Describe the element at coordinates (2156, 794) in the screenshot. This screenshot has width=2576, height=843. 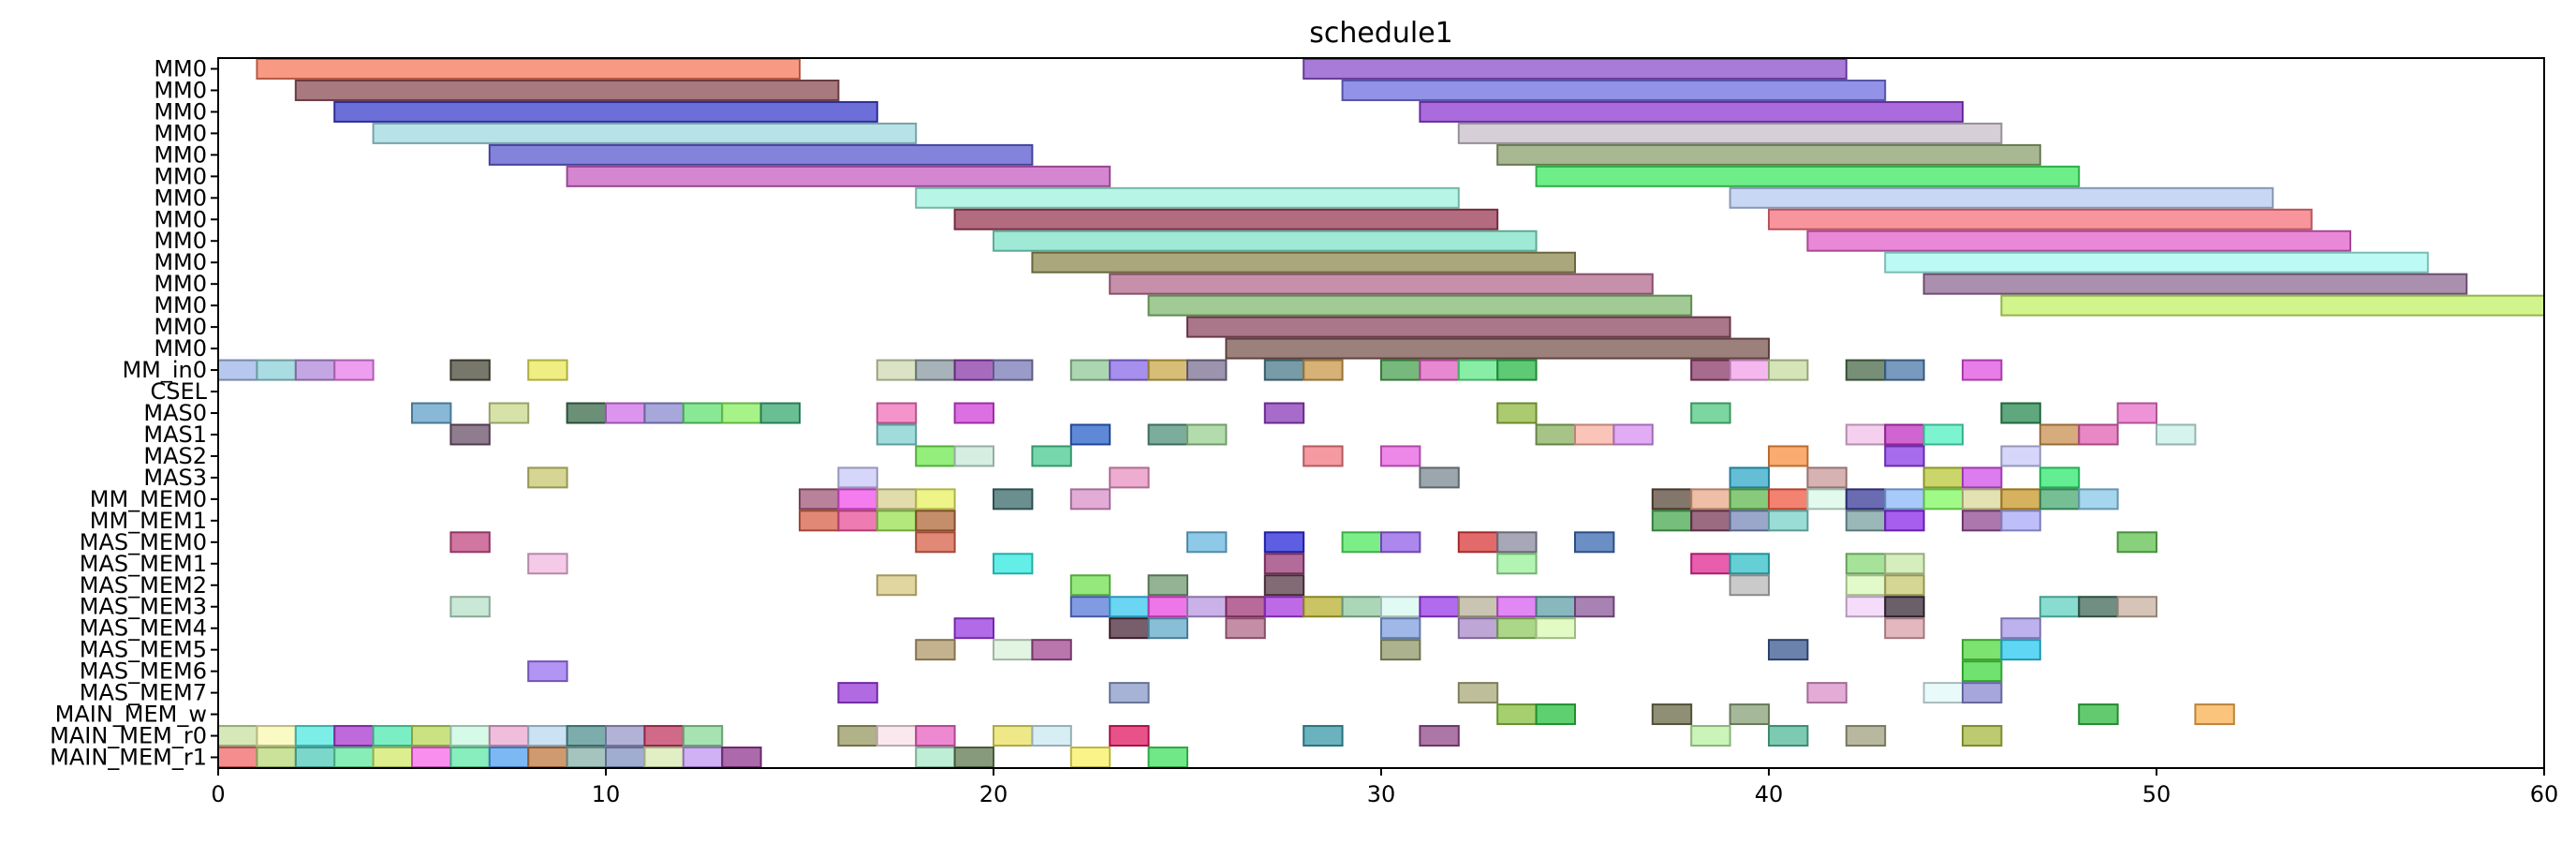
I see `x-tick-label: 50` at that location.